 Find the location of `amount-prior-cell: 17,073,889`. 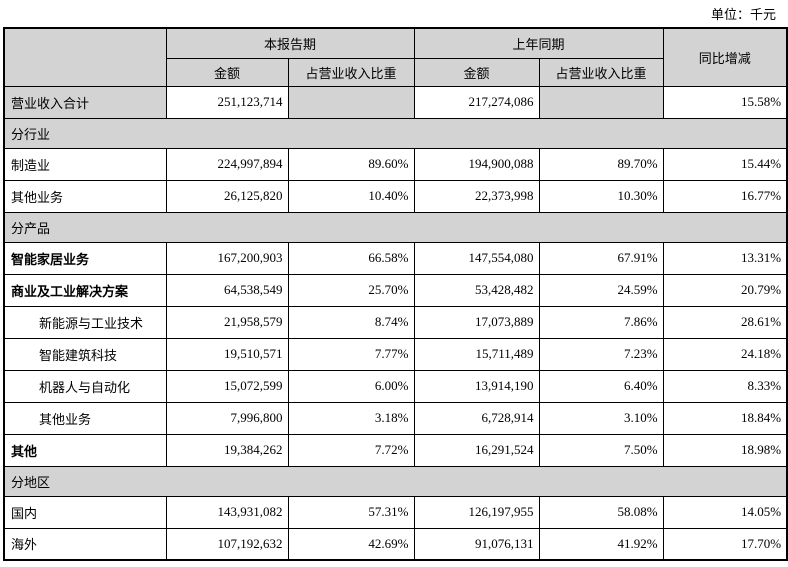

amount-prior-cell: 17,073,889 is located at coordinates (476, 322).